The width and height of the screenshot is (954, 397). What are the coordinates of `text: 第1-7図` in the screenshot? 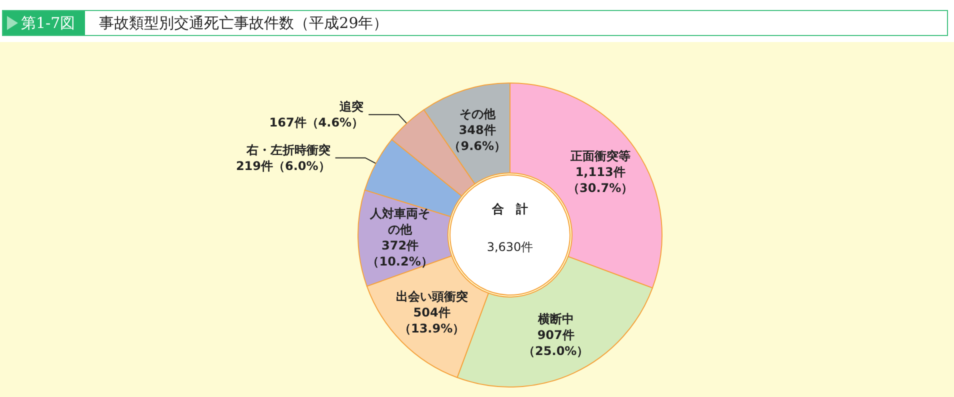 It's located at (48, 23).